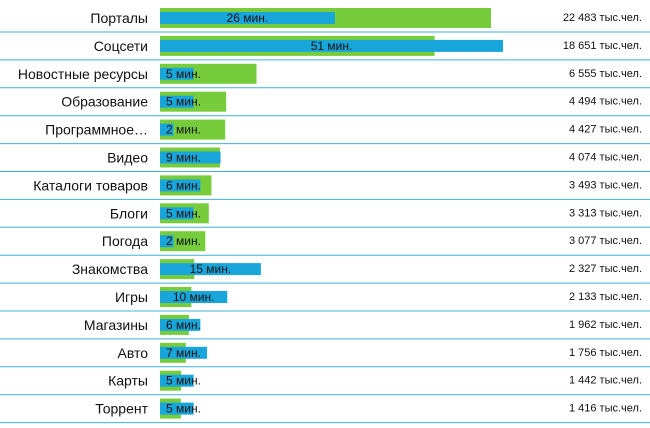  I want to click on time-label: 51 мин., so click(332, 46).